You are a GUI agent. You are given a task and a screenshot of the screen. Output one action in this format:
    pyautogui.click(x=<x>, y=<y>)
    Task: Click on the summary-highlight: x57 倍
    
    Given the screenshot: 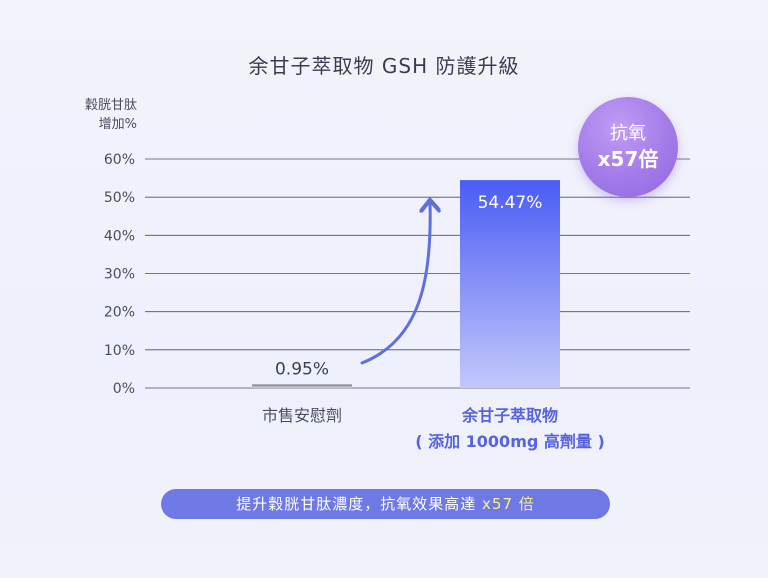 What is the action you would take?
    pyautogui.click(x=508, y=504)
    